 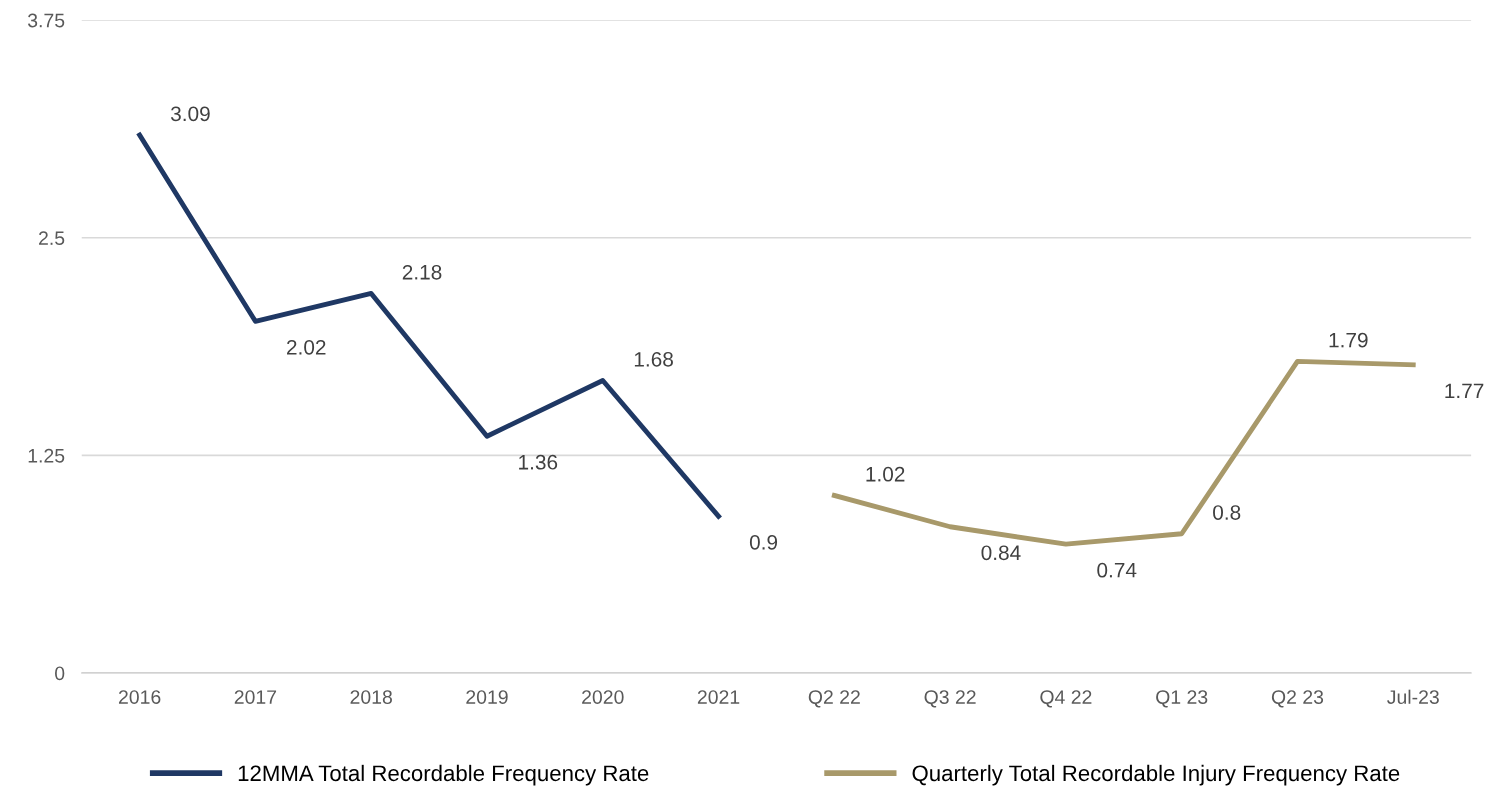 I want to click on x-tick-label: 2021, so click(x=718, y=697).